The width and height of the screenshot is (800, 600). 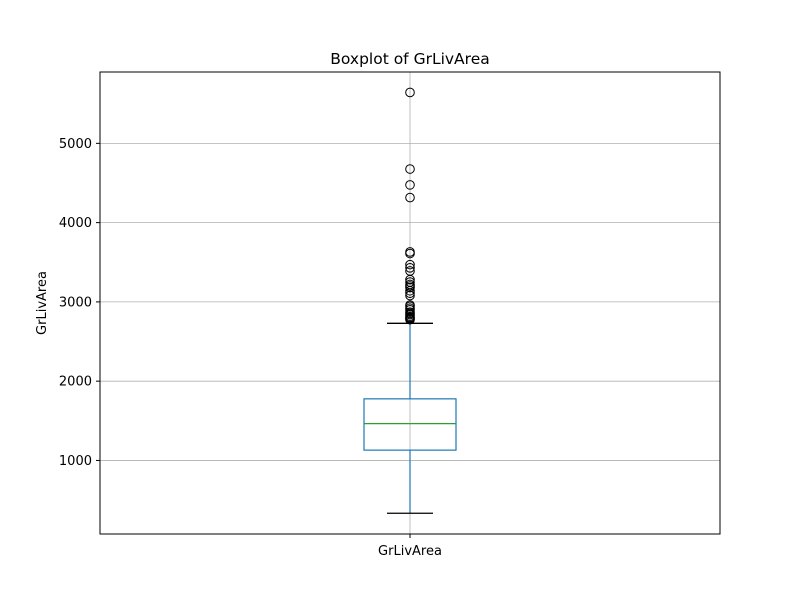 What do you see at coordinates (75, 302) in the screenshot?
I see `y-tick-label-3000: 3000` at bounding box center [75, 302].